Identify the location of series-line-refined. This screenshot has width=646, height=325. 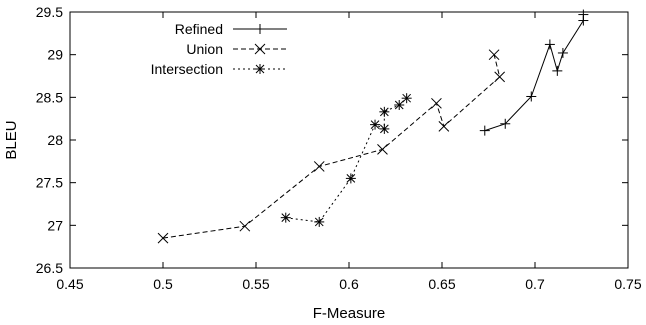
(534, 73).